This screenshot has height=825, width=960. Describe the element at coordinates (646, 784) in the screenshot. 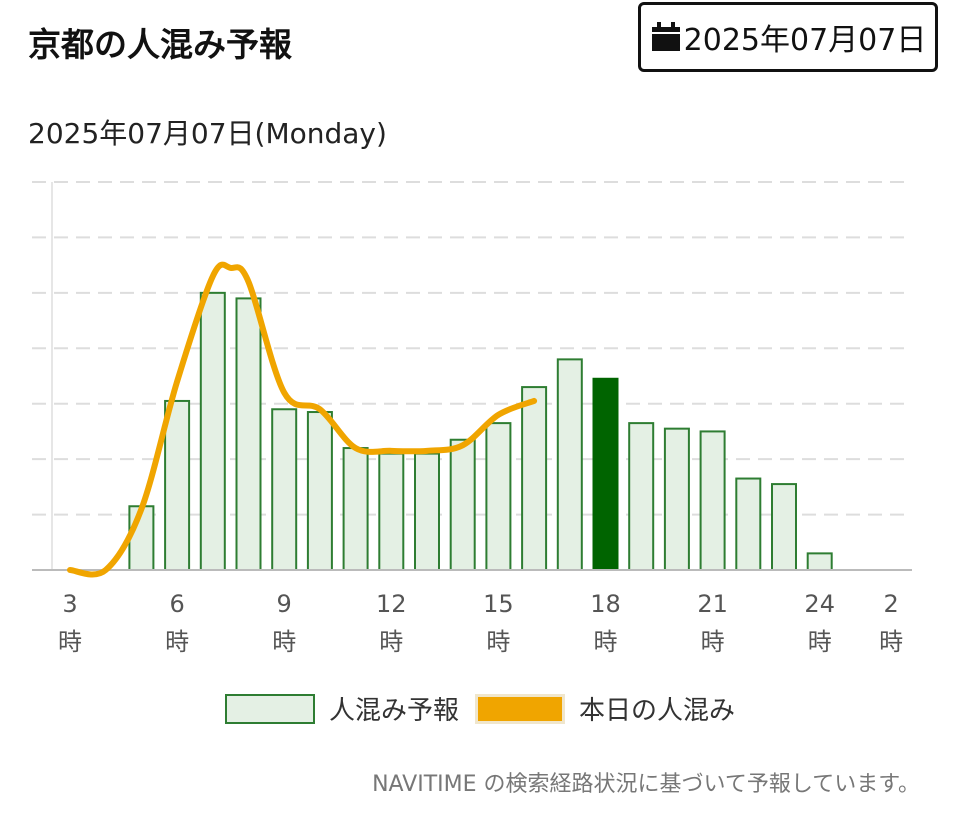

I see `source-footnote: NAVITIME の検索経路状況に基づいて予報しています。` at that location.